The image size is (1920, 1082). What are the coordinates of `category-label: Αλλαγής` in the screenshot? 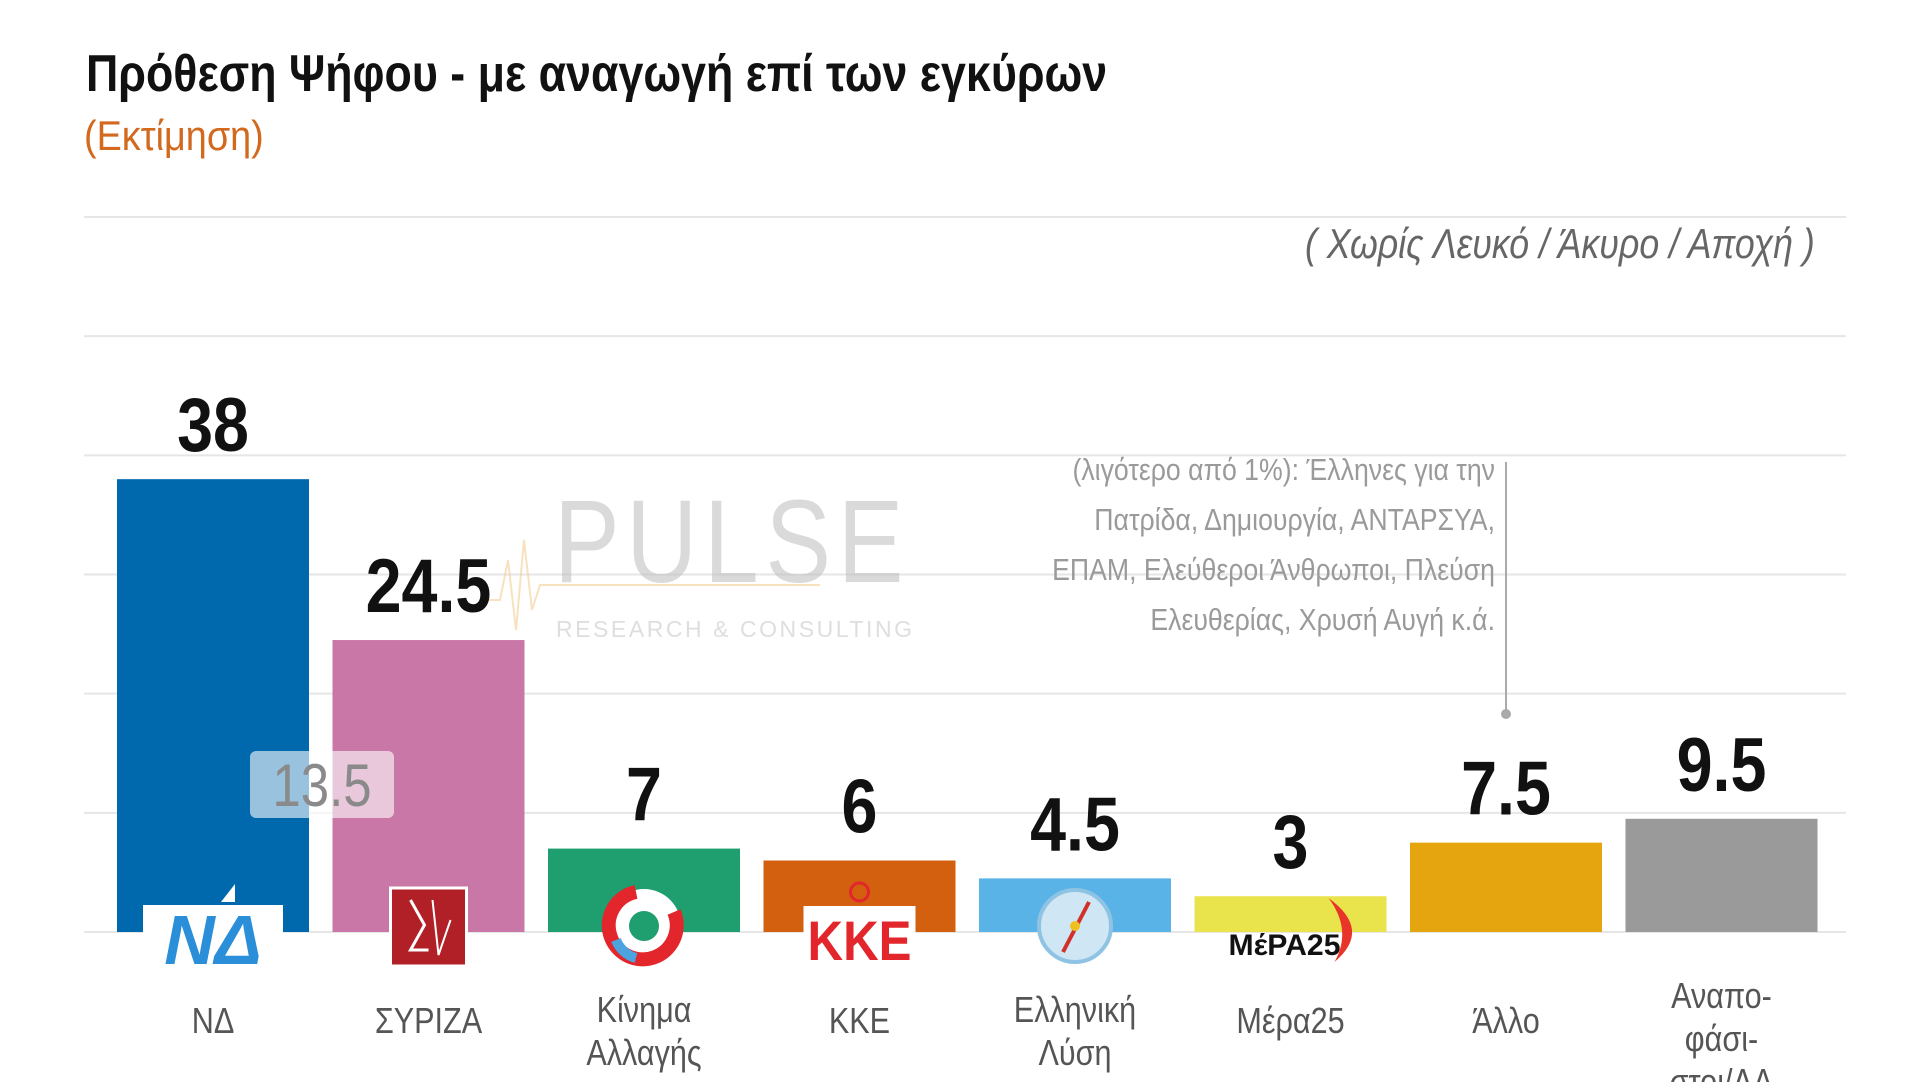 It's located at (643, 1054).